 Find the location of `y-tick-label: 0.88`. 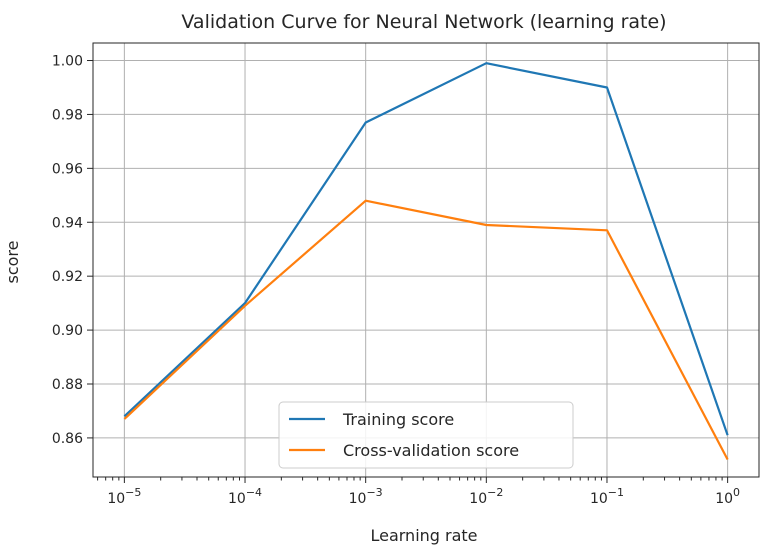

y-tick-label: 0.88 is located at coordinates (67, 385).